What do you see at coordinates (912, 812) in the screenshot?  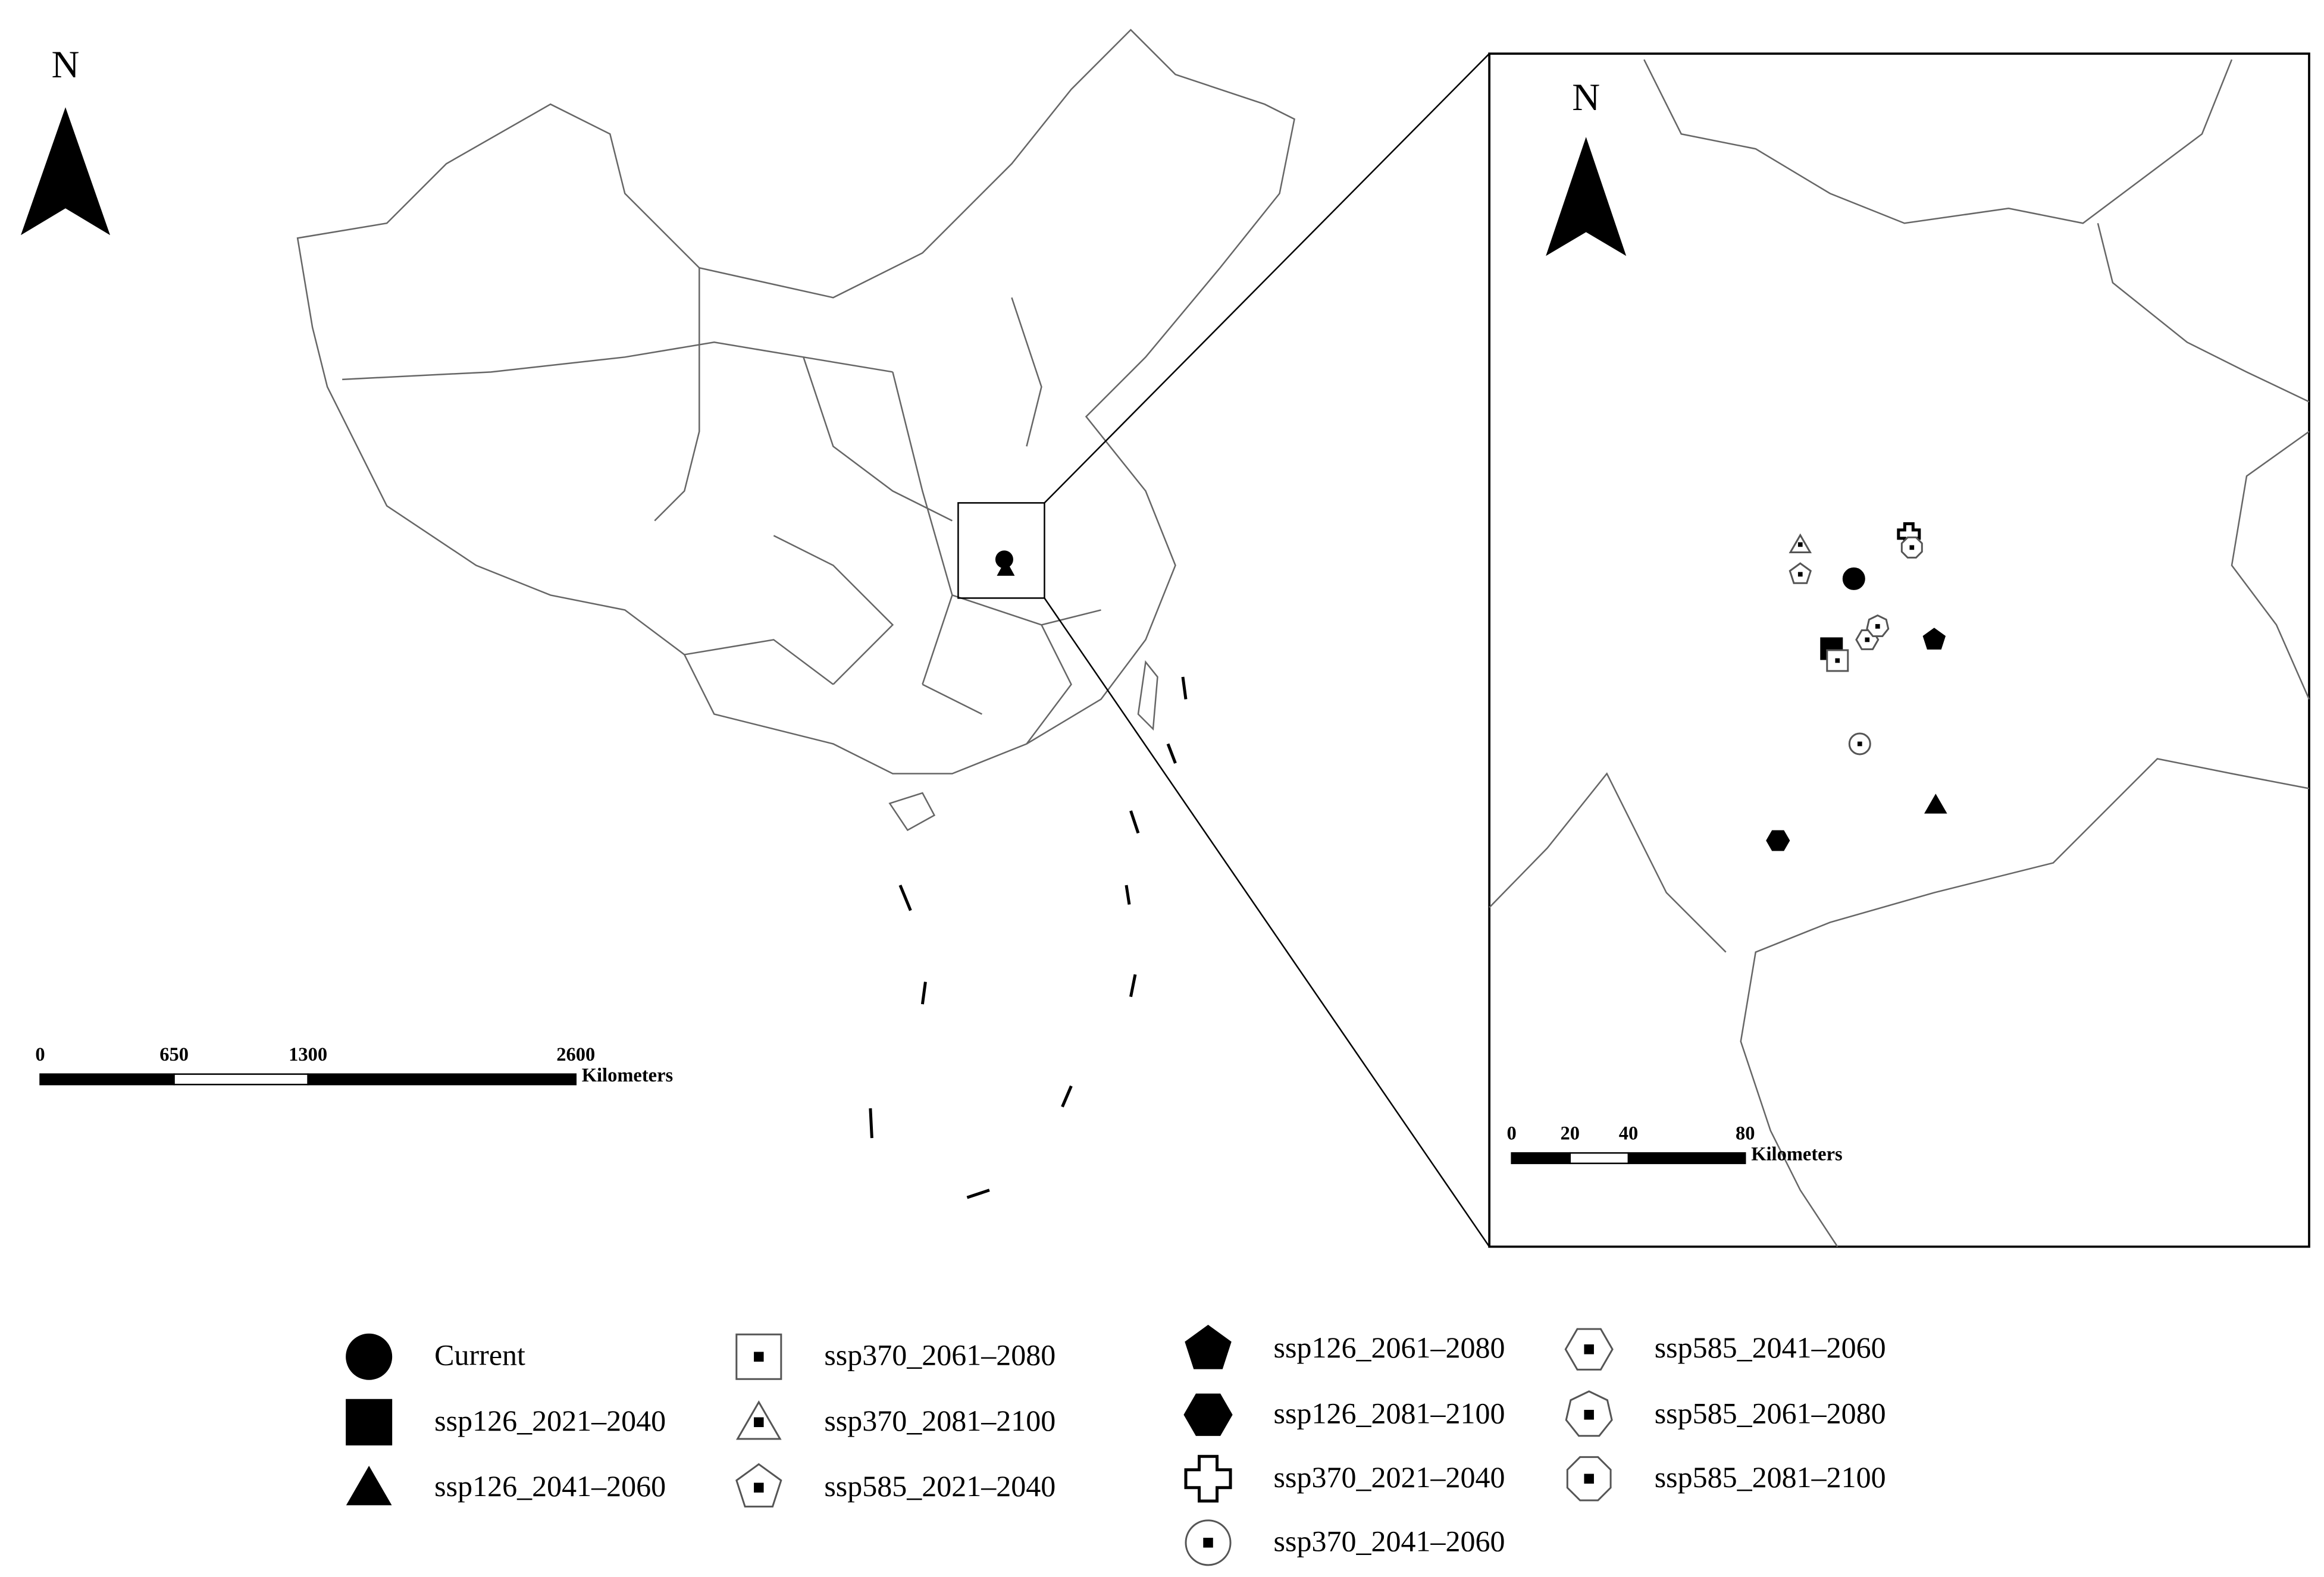 I see `hainan-island` at bounding box center [912, 812].